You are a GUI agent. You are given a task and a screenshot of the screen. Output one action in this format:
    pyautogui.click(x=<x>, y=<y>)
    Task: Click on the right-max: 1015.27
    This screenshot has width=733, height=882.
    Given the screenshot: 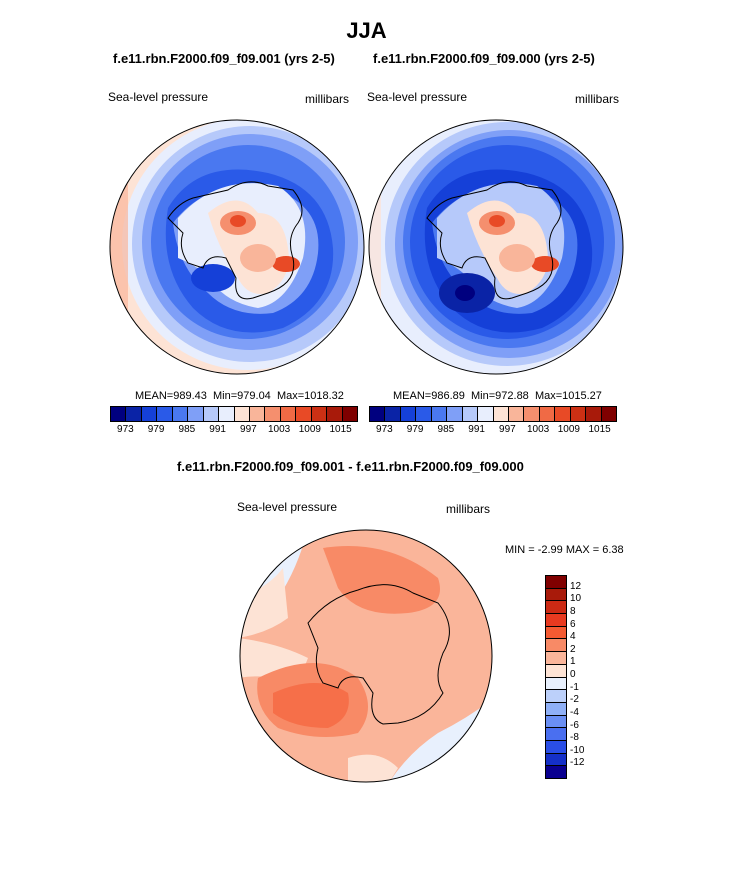 What is the action you would take?
    pyautogui.click(x=582, y=396)
    